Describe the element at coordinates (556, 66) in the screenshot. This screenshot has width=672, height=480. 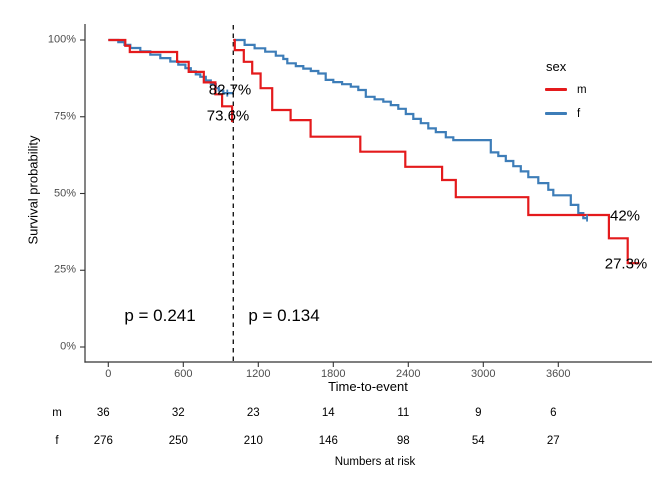
I see `legend-title: sex` at that location.